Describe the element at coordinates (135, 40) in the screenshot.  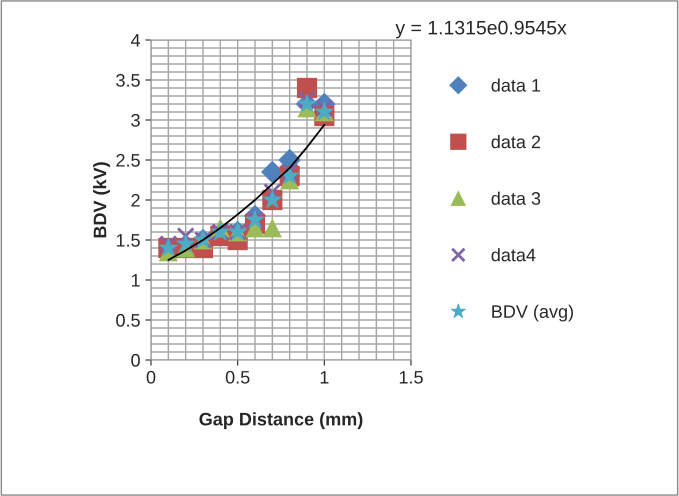
I see `y-tick-label: 4` at that location.